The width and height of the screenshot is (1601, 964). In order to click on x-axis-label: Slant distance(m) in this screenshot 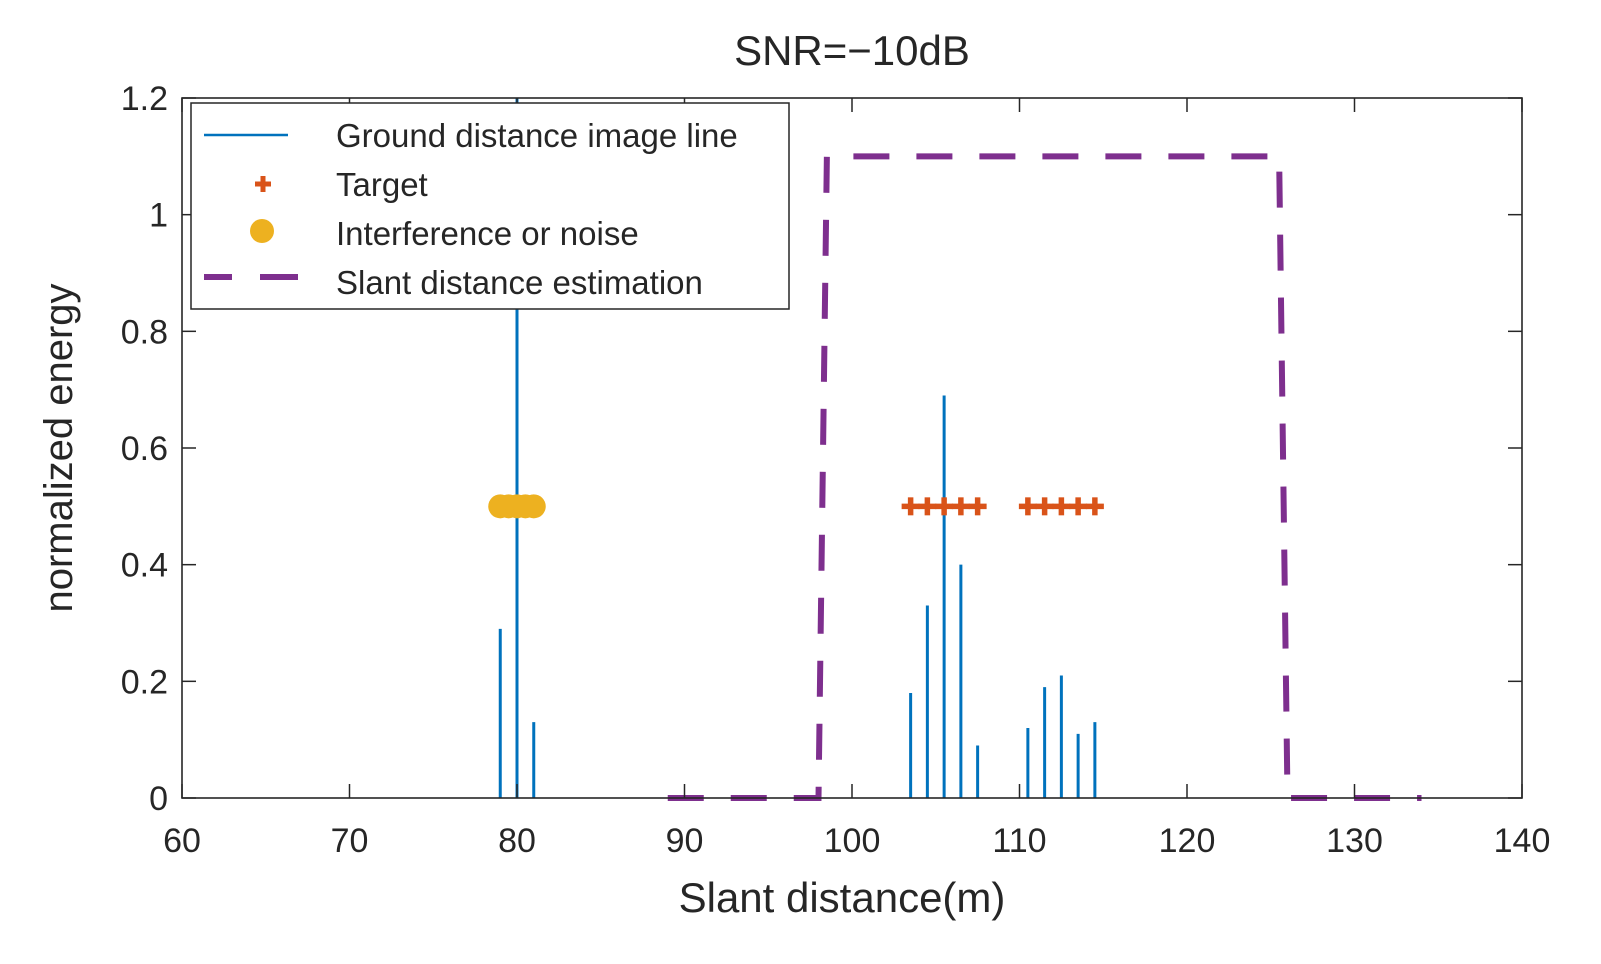, I will do `click(842, 897)`.